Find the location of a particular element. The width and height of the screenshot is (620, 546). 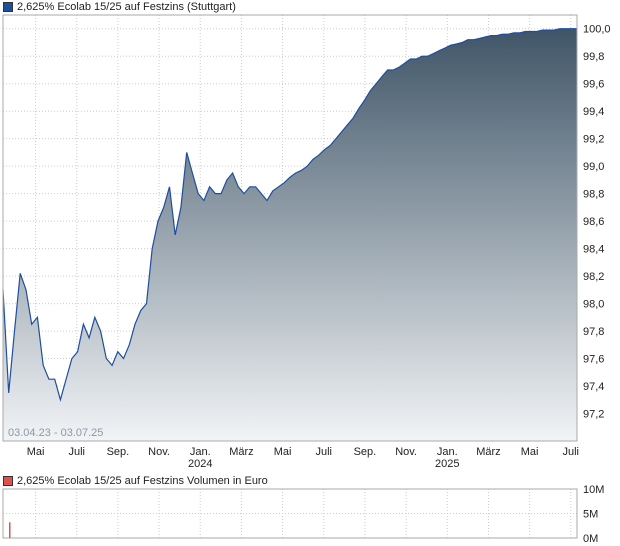

price-y-tick-label: 98,2 is located at coordinates (593, 277).